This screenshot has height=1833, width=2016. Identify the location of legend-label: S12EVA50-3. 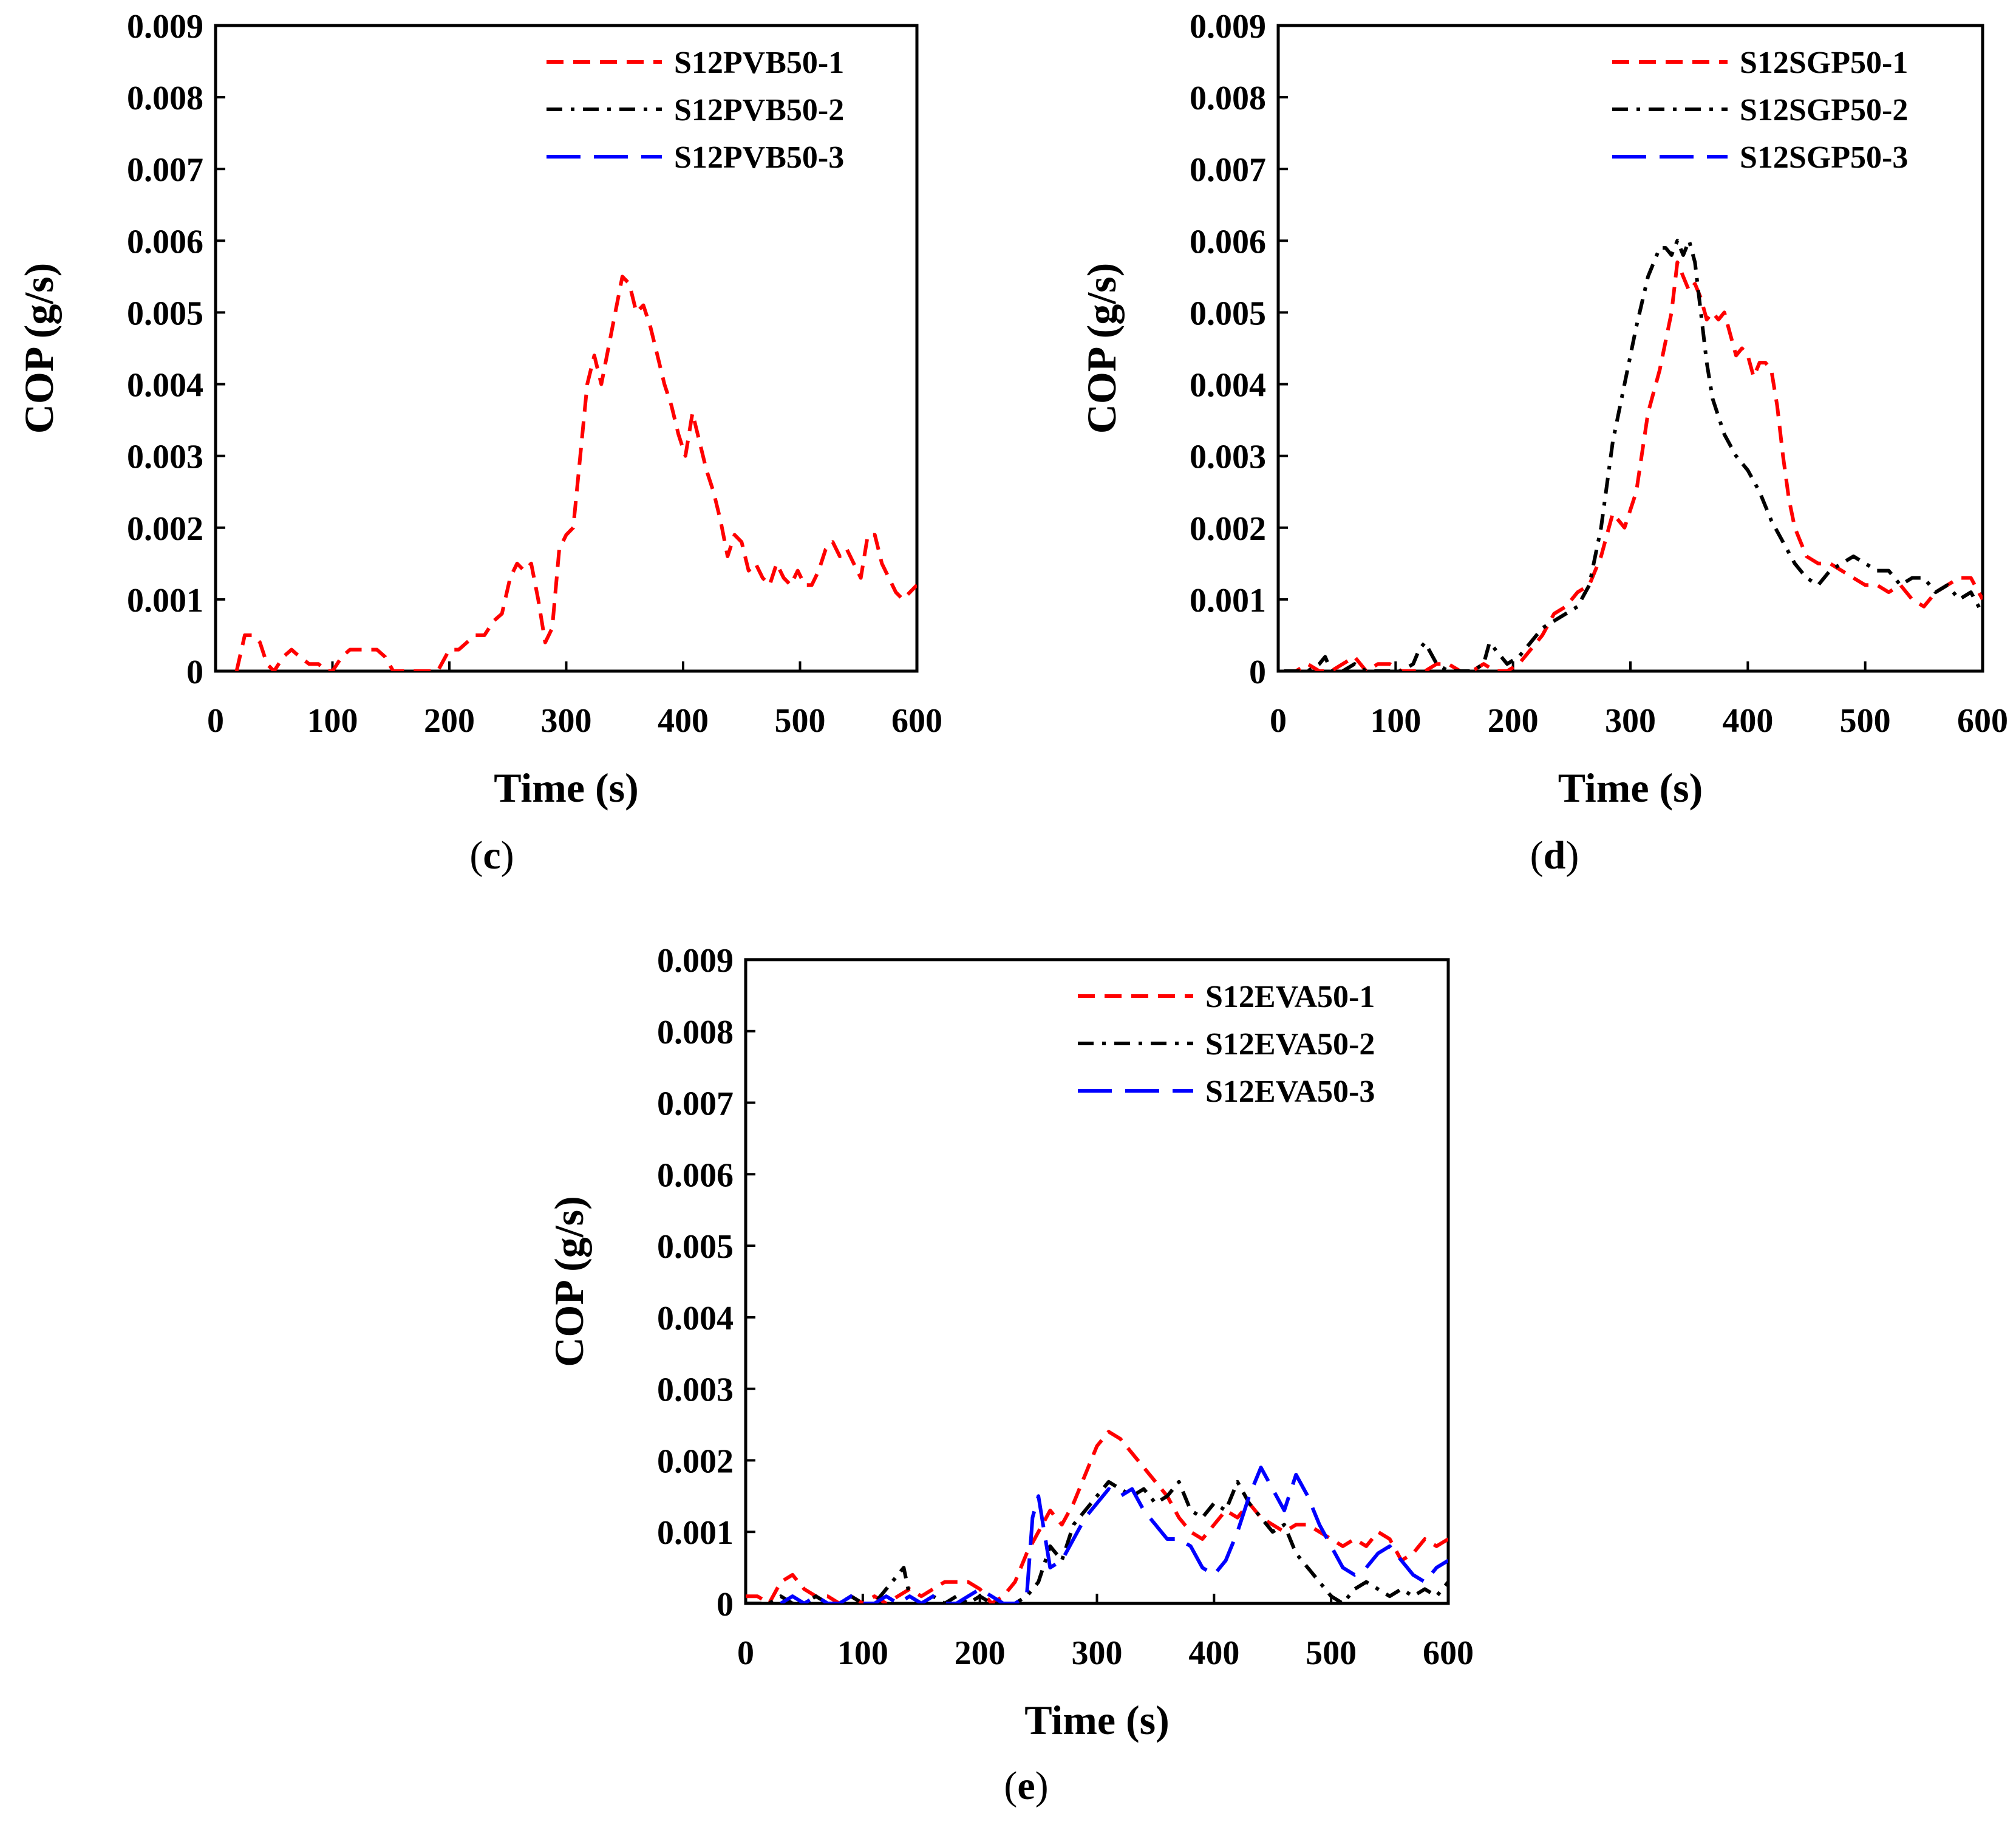
(1290, 1091).